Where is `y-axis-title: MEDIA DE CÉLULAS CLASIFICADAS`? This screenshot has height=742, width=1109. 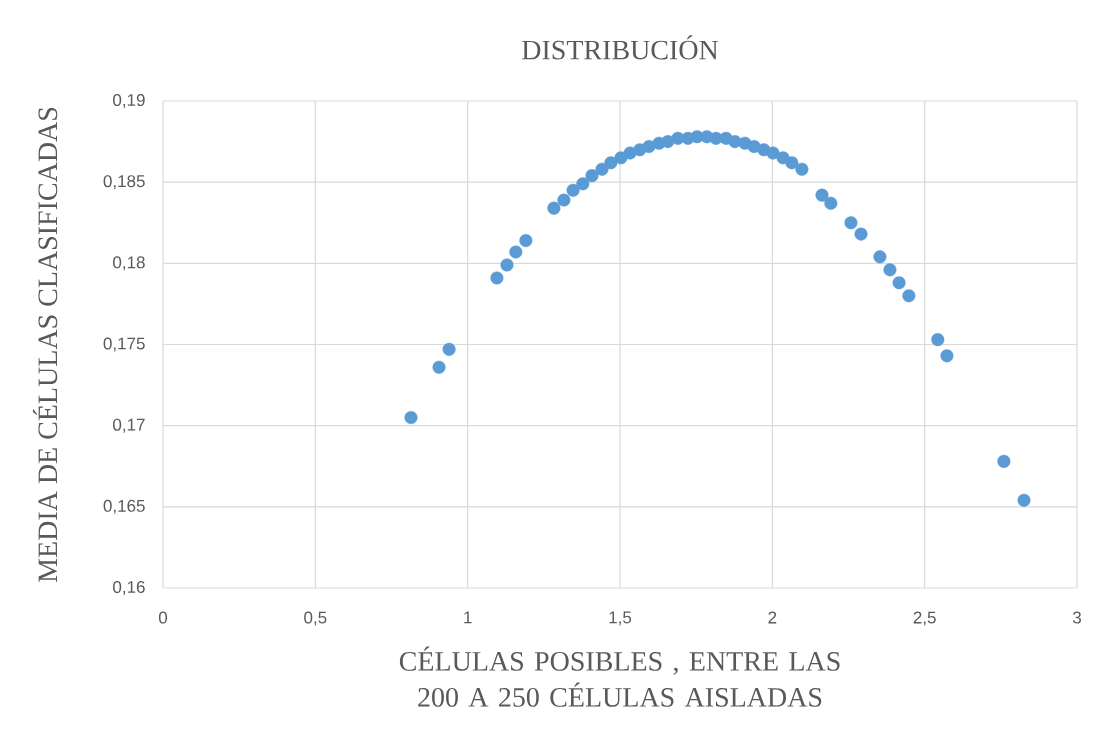 y-axis-title: MEDIA DE CÉLULAS CLASIFICADAS is located at coordinates (45, 345).